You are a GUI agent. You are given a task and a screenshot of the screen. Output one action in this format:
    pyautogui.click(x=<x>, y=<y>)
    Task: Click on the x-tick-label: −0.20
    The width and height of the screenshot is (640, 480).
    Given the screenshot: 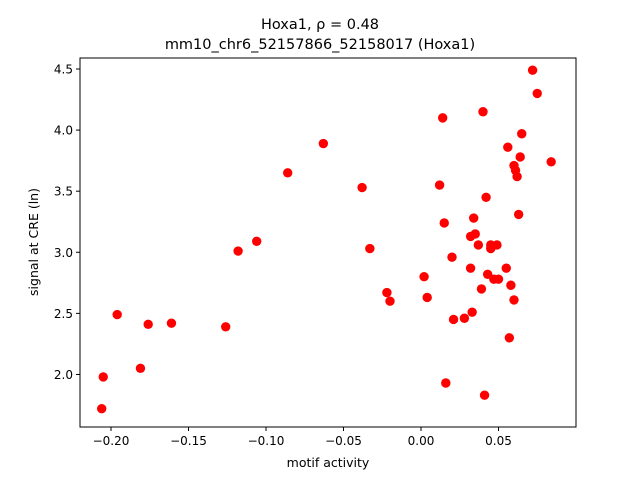 What is the action you would take?
    pyautogui.click(x=111, y=441)
    